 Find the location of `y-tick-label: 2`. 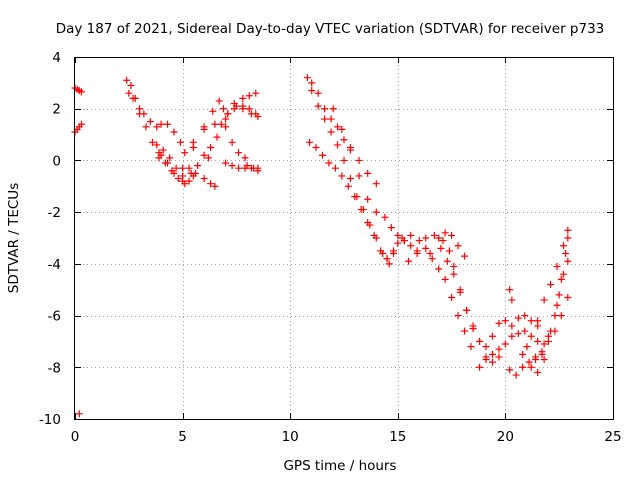

y-tick-label: 2 is located at coordinates (56, 110).